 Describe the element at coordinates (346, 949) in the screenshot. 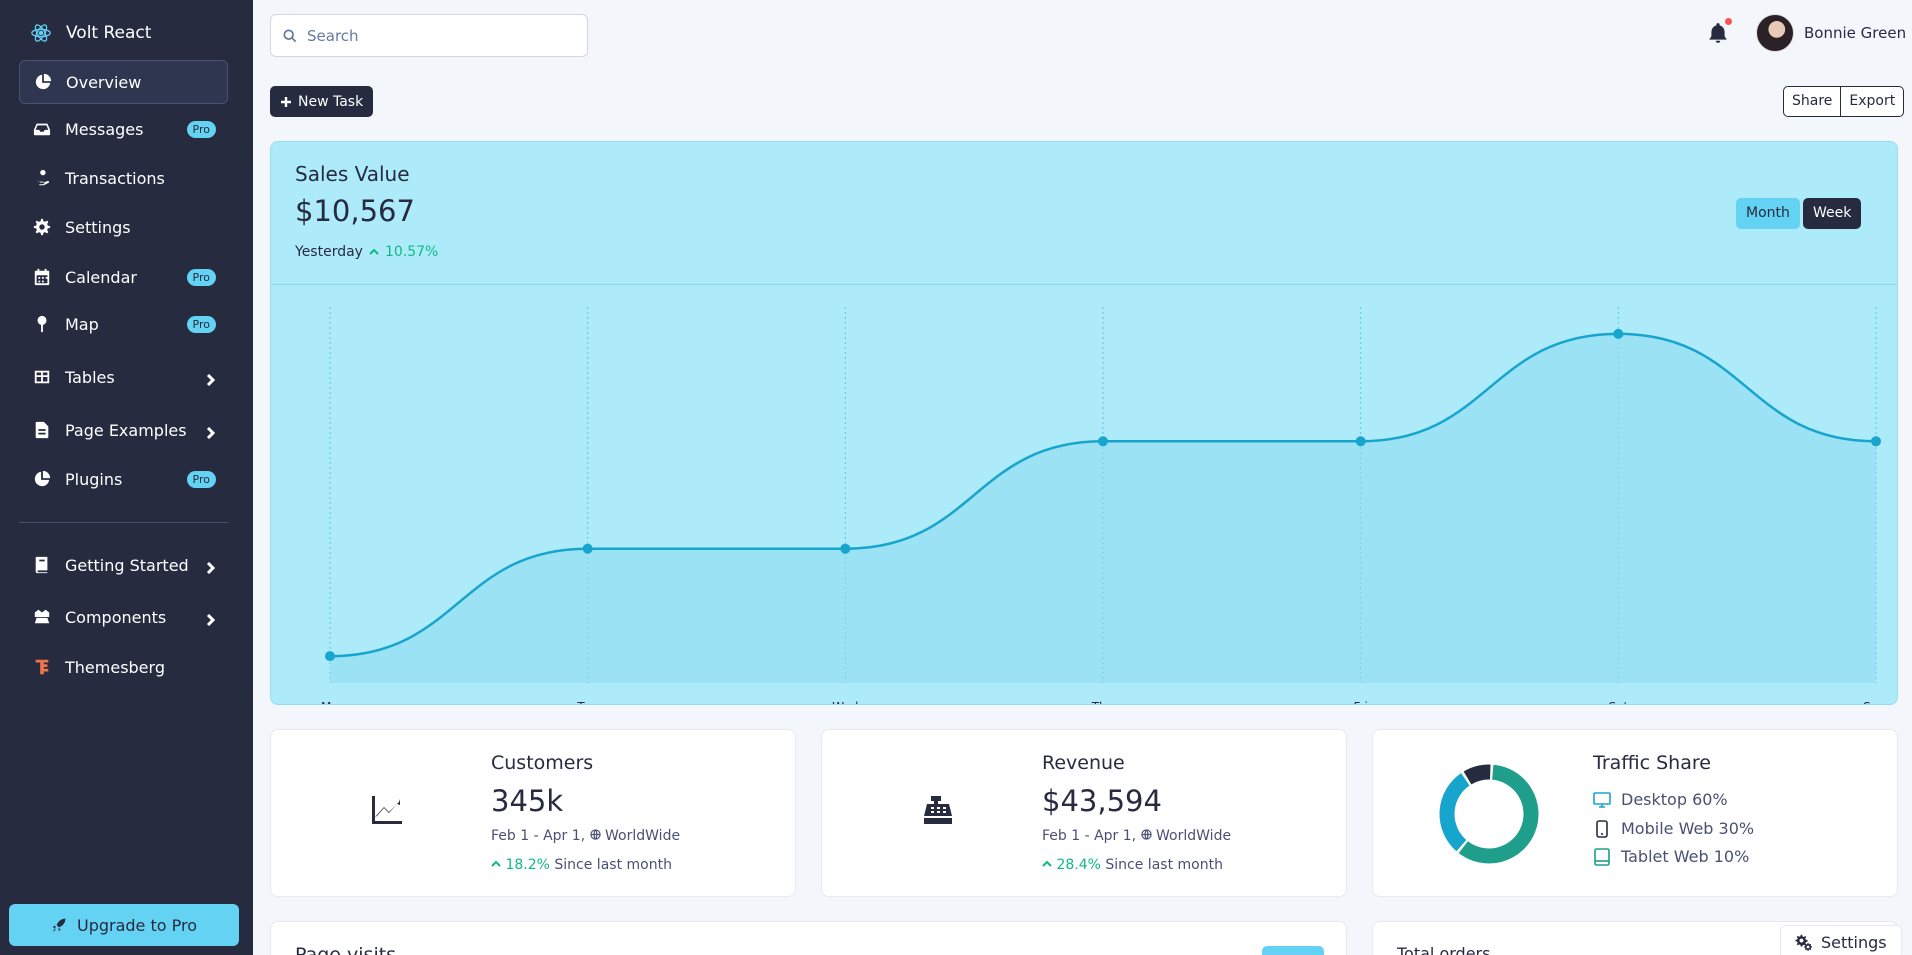

I see `page-visits-title: Page visits` at that location.